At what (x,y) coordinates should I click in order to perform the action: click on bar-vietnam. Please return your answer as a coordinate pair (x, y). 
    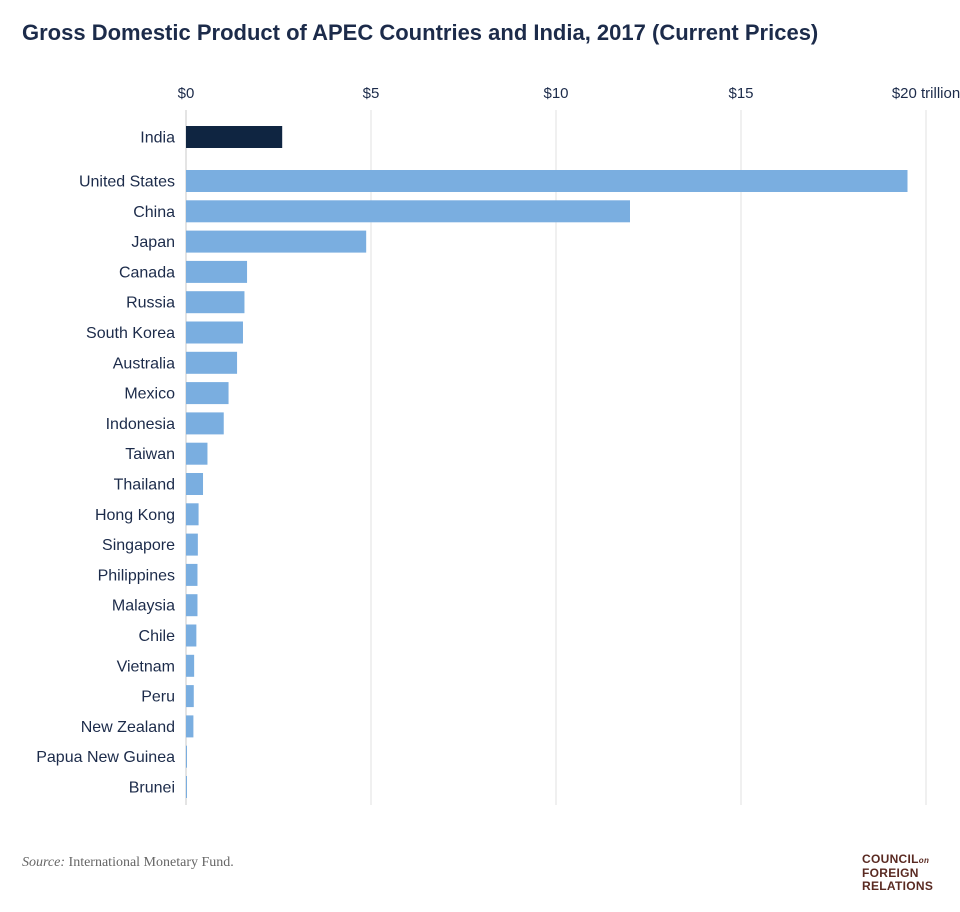
    Looking at the image, I should click on (190, 665).